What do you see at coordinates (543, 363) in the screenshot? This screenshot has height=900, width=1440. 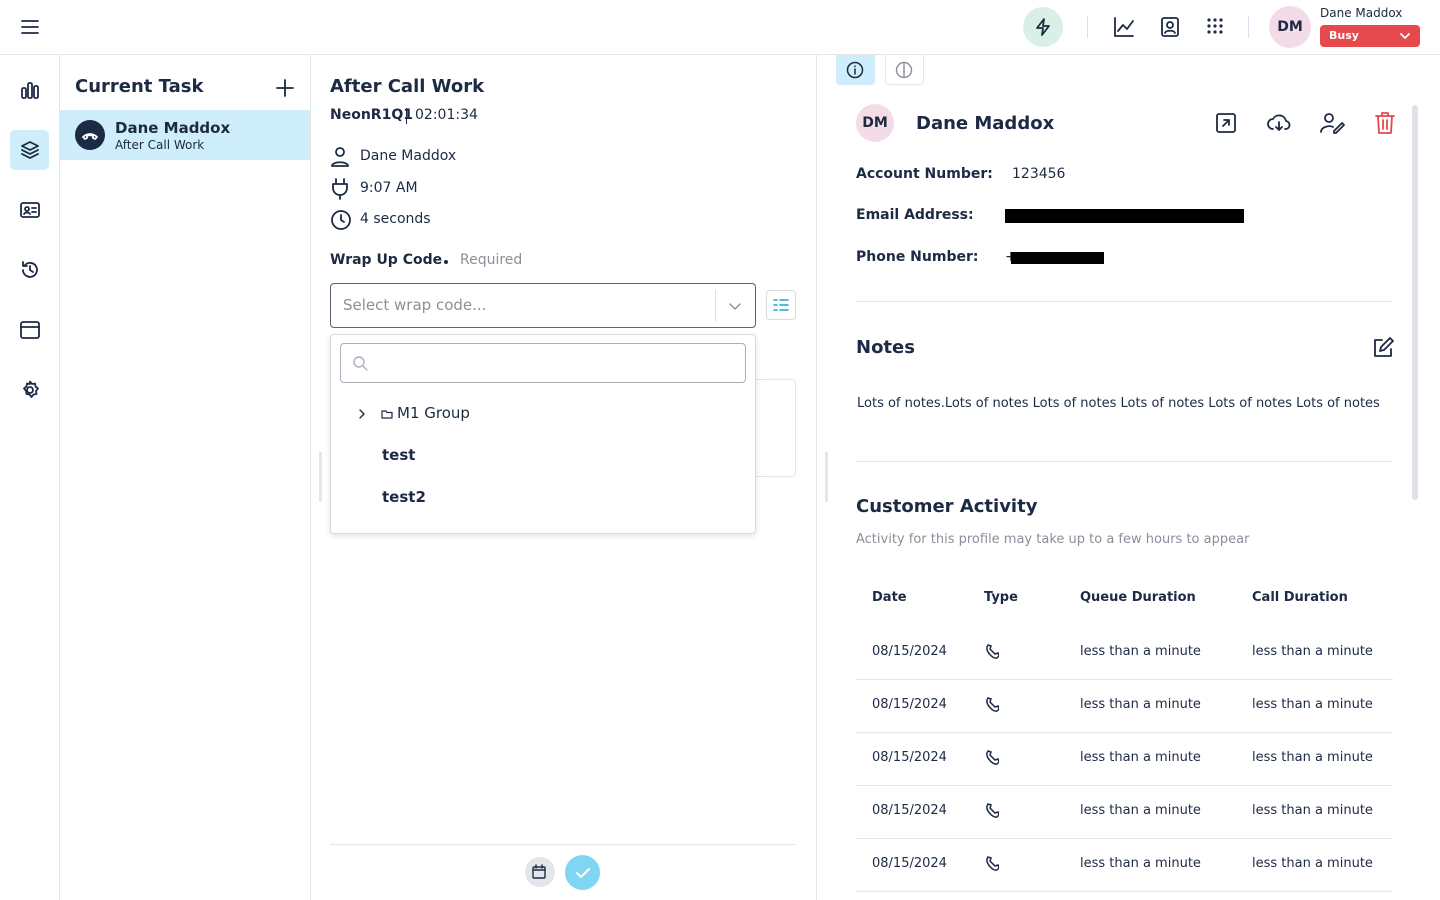 I see `search-input` at bounding box center [543, 363].